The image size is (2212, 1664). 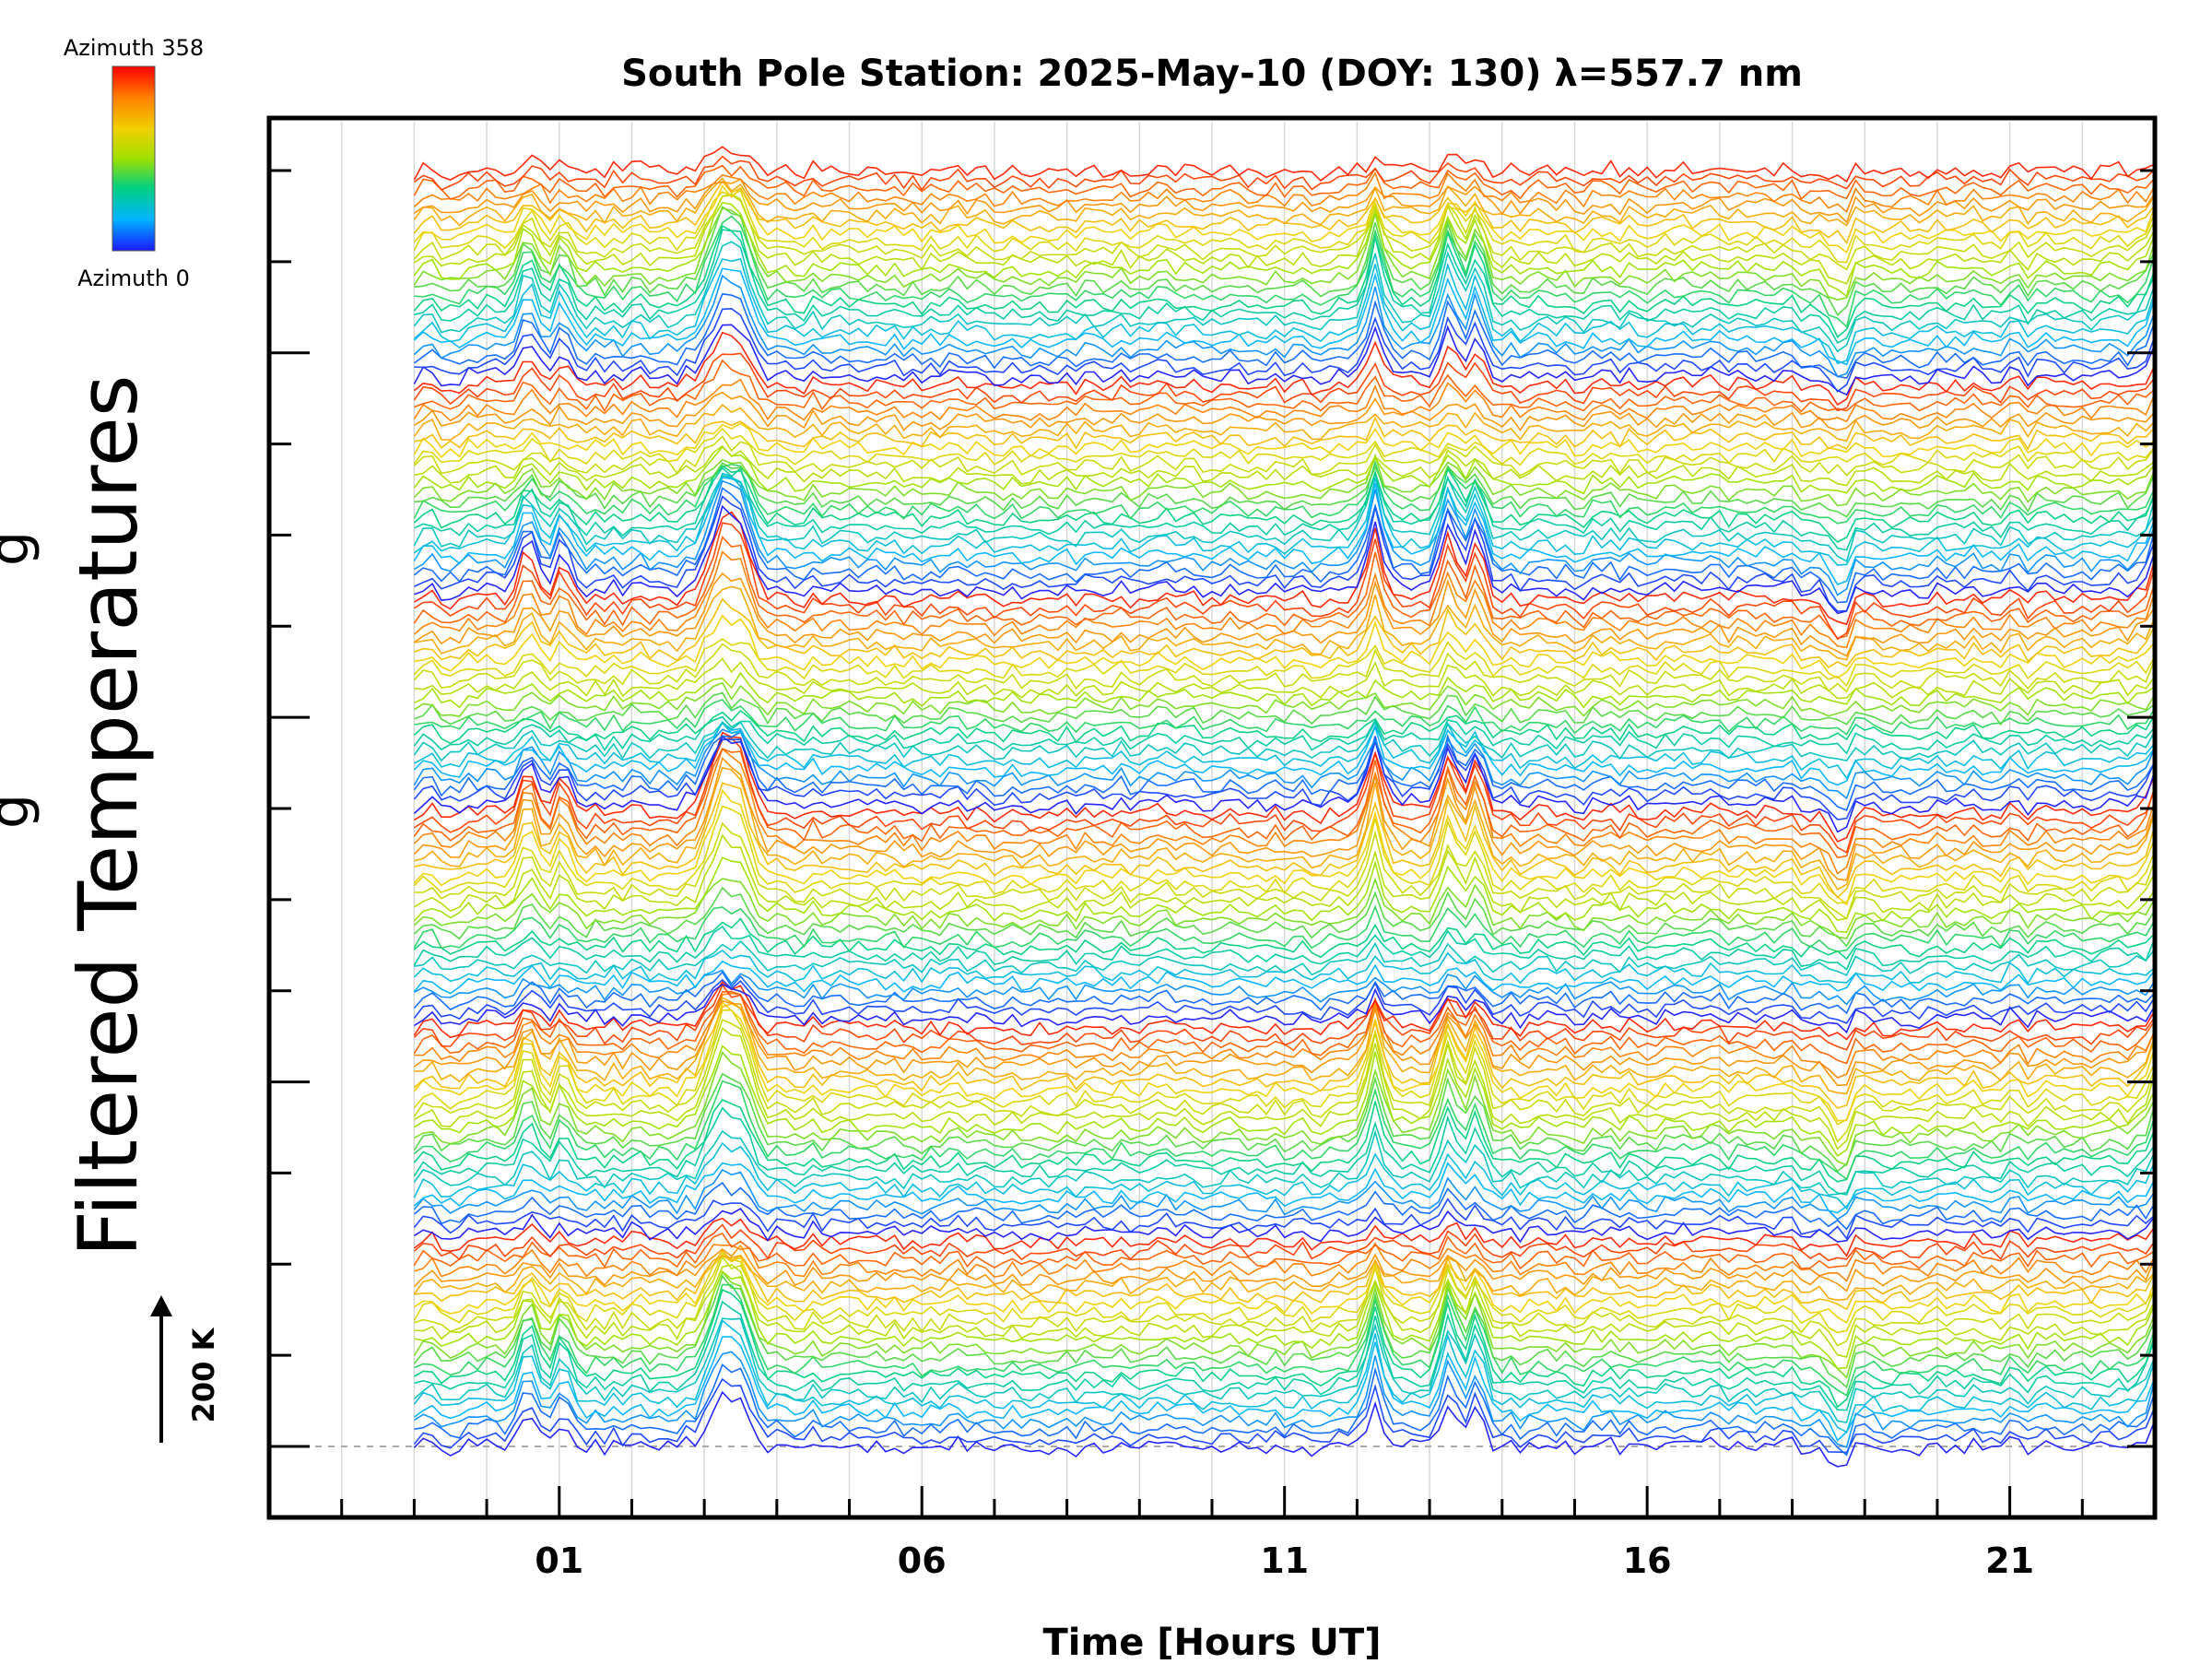 I want to click on colorbar-bottom-label: Azimuth 0, so click(x=133, y=278).